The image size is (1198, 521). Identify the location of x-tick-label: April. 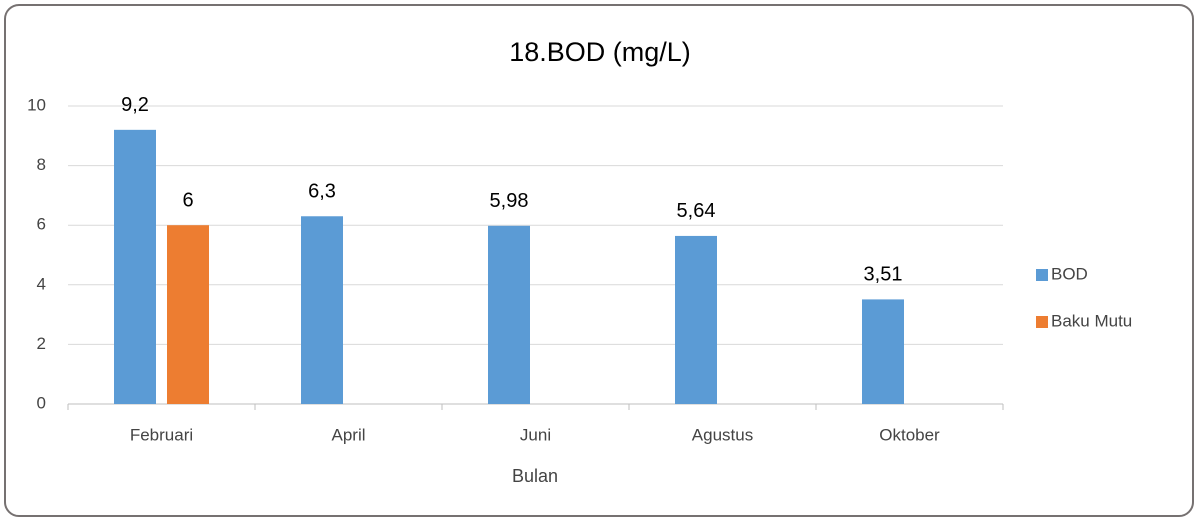
(348, 434).